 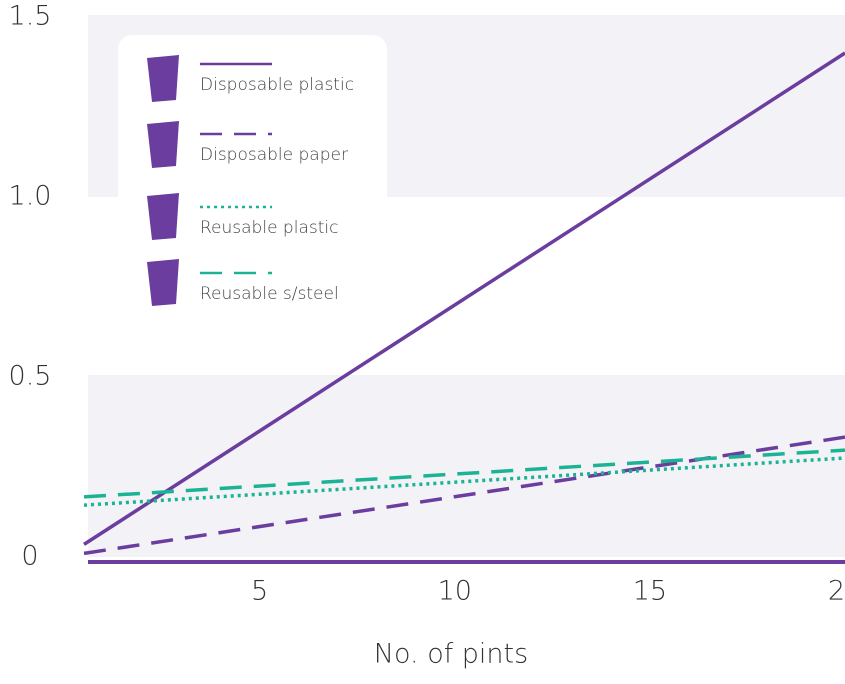 I want to click on y-tick-label: 1.5, so click(x=30, y=16).